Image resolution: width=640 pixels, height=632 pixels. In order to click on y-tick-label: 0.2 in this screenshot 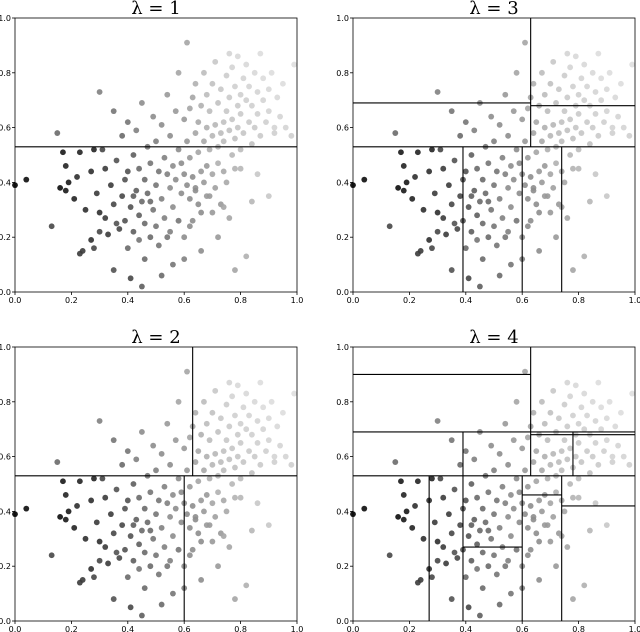, I will do `click(5, 237)`.